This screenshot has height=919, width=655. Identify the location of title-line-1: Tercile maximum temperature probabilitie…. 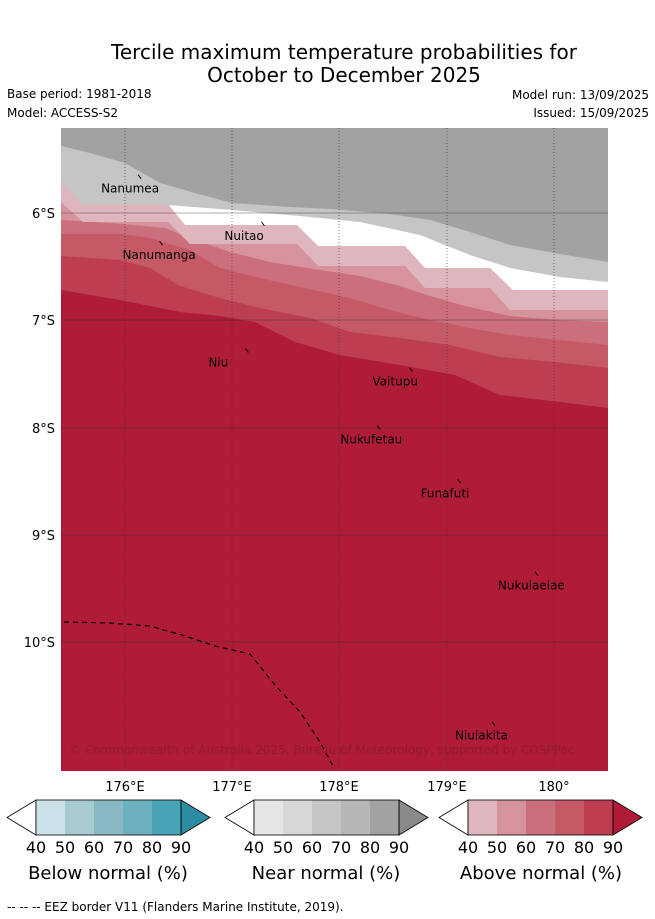
(344, 52).